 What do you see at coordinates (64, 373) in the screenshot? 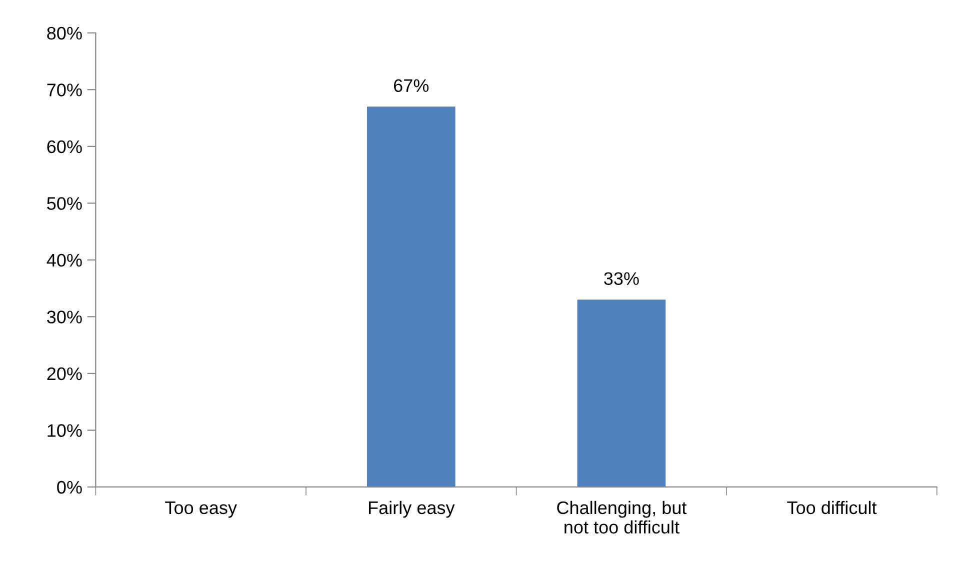
I see `y-tick-label: 20%` at bounding box center [64, 373].